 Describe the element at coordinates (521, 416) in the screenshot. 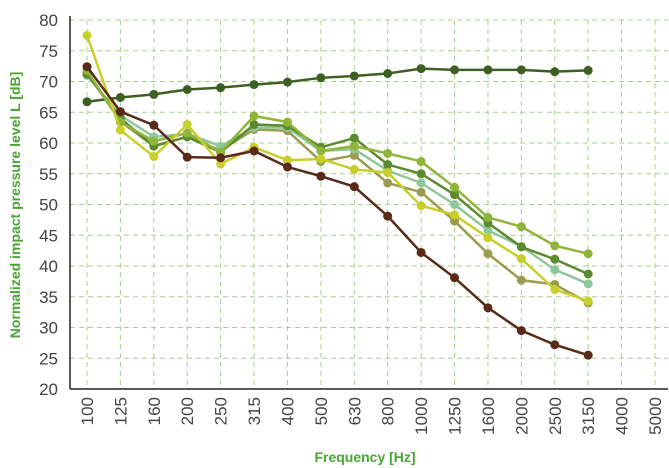

I see `x-tick-label: 2000` at that location.